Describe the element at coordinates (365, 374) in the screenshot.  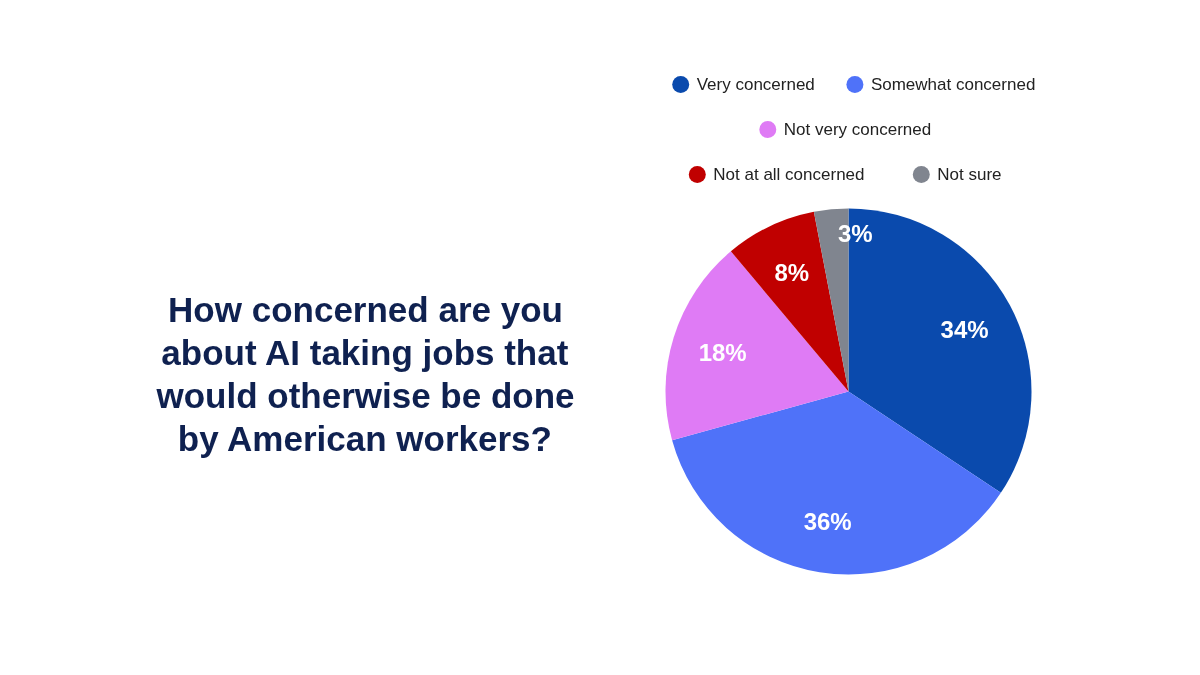
I see `text: How concerned are you about AI taking jobs that would otherwise be done by American workers?` at that location.